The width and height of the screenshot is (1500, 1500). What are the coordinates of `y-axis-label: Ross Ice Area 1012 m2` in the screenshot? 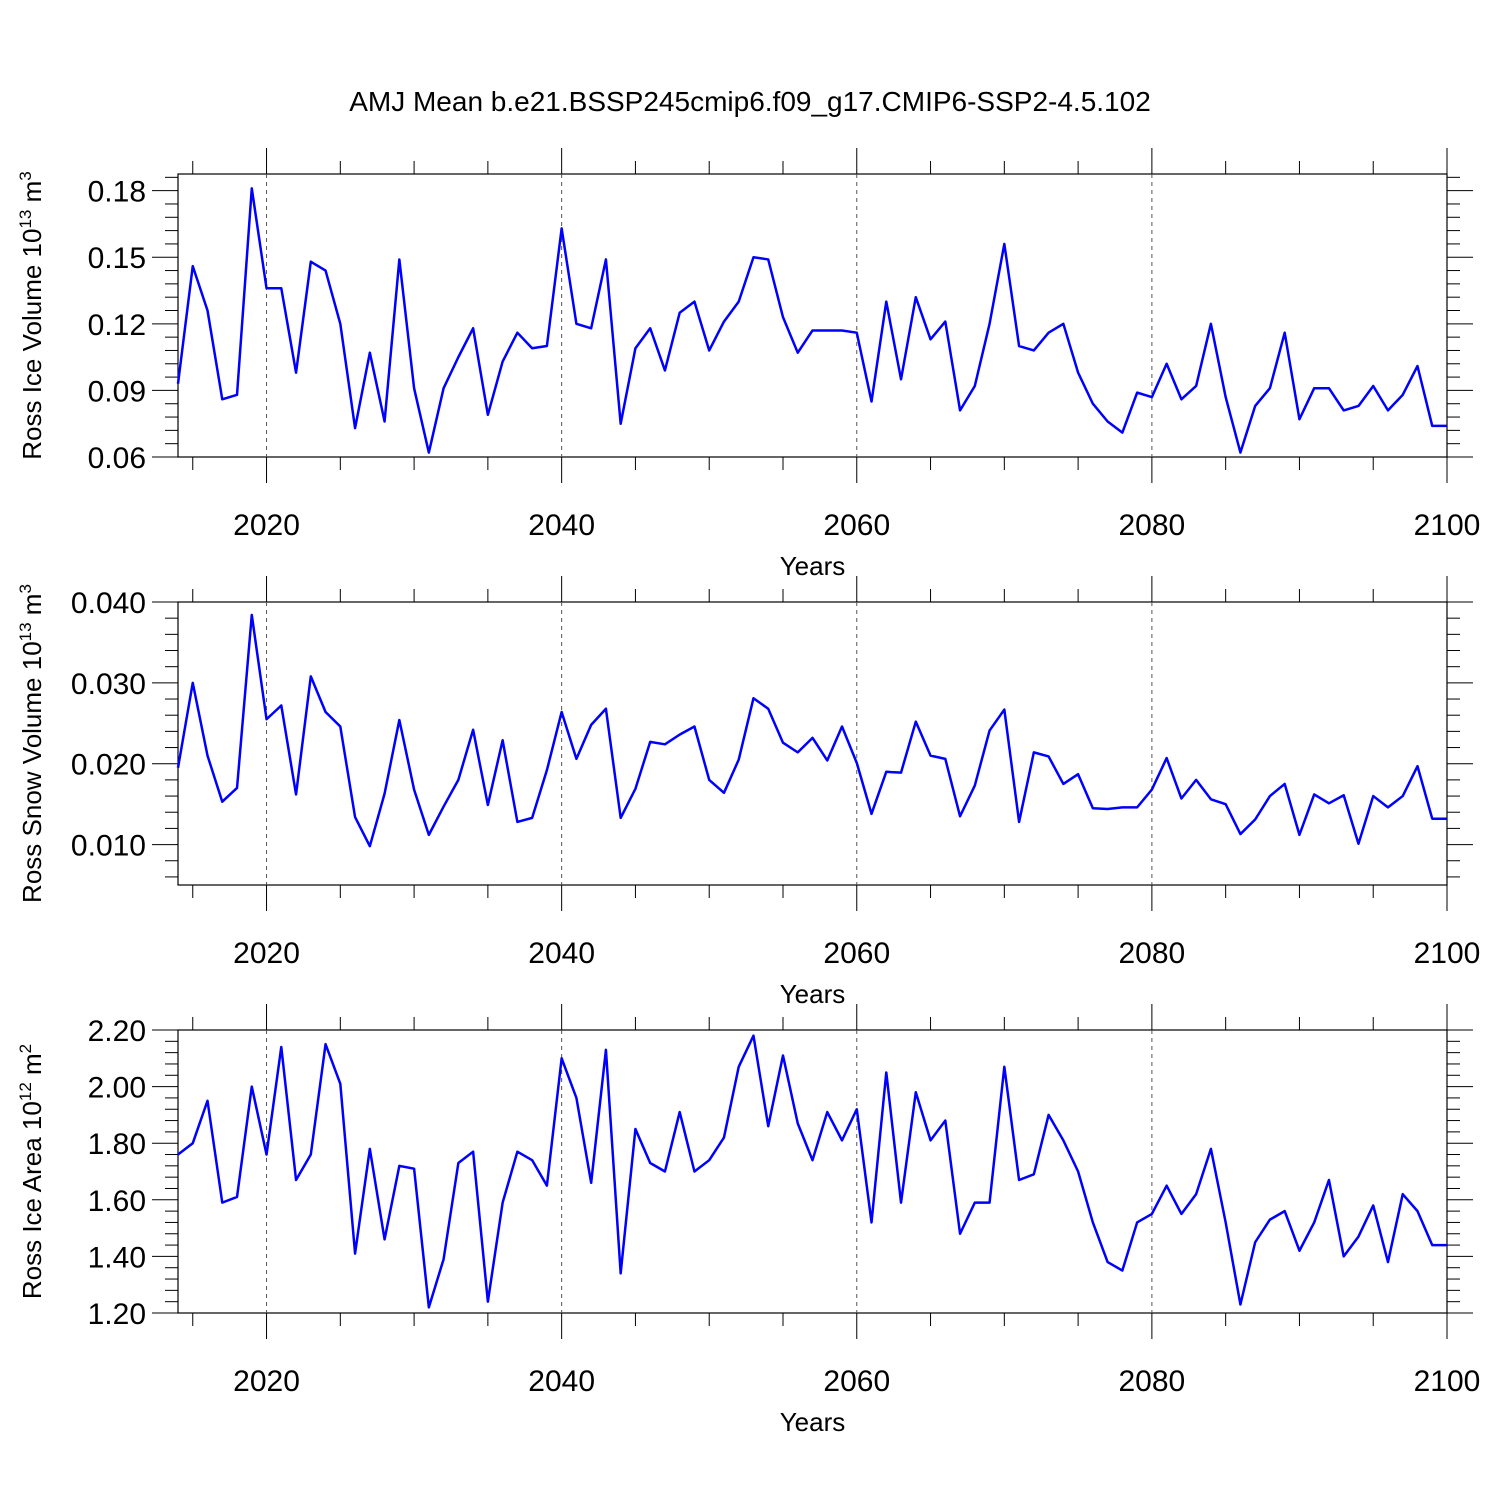 It's located at (31, 1171).